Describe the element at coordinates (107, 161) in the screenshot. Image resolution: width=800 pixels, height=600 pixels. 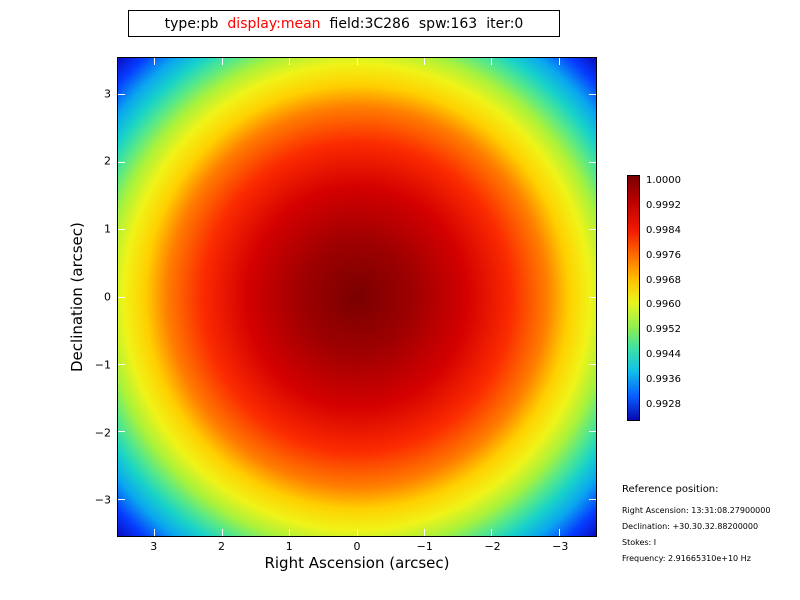
I see `y-tick-label: 2` at that location.